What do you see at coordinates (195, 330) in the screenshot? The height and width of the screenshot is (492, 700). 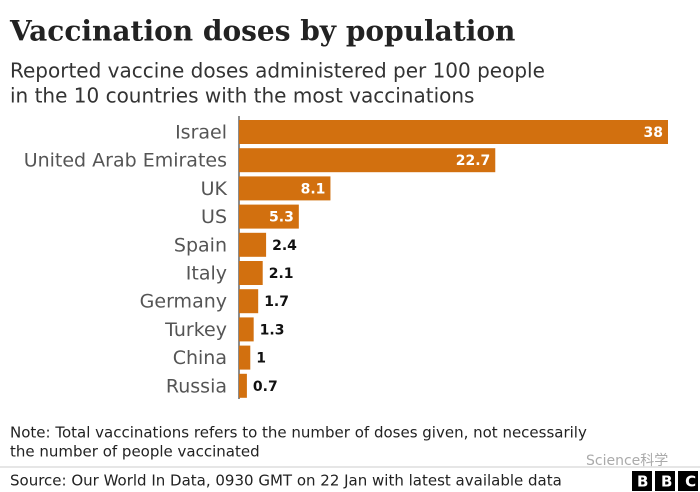 I see `y-tick-label: Turkey` at bounding box center [195, 330].